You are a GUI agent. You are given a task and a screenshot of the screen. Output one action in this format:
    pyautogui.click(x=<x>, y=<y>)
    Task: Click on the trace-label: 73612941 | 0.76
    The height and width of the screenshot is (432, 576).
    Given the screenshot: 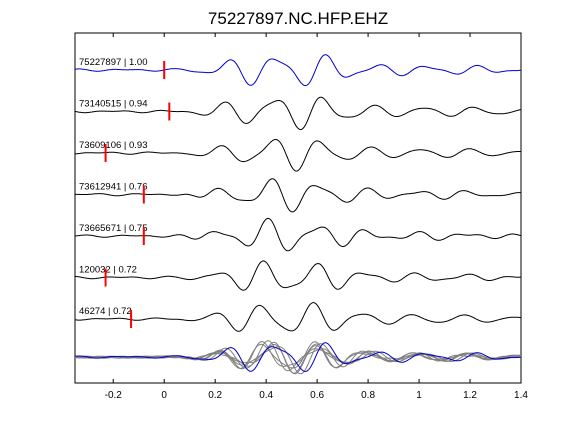 What is the action you would take?
    pyautogui.click(x=113, y=187)
    